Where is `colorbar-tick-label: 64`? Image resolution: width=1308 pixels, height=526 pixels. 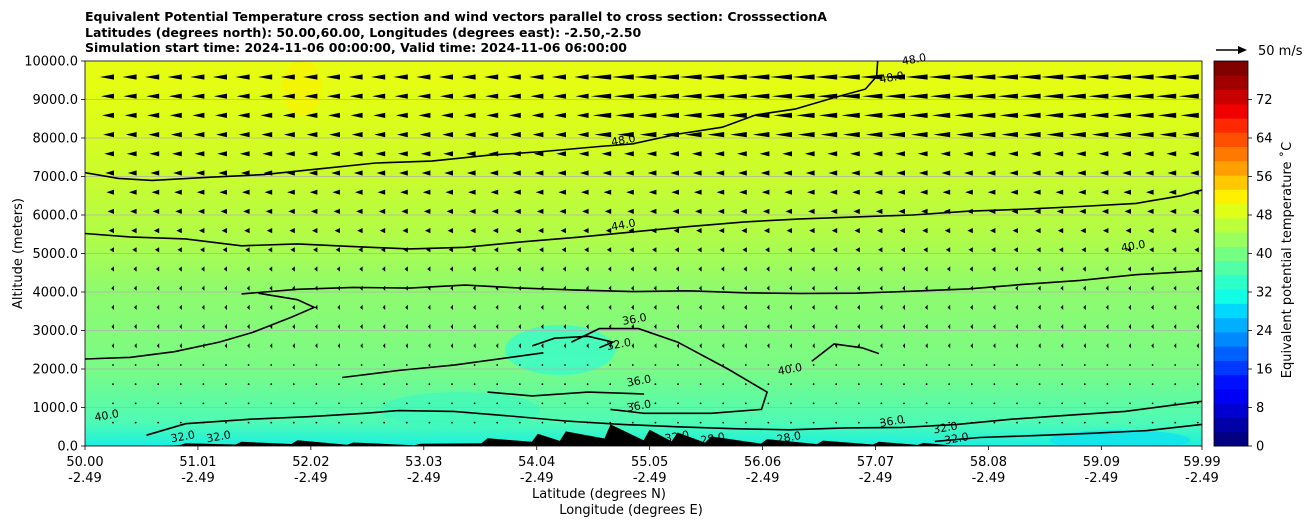 colorbar-tick-label: 64 is located at coordinates (1264, 139).